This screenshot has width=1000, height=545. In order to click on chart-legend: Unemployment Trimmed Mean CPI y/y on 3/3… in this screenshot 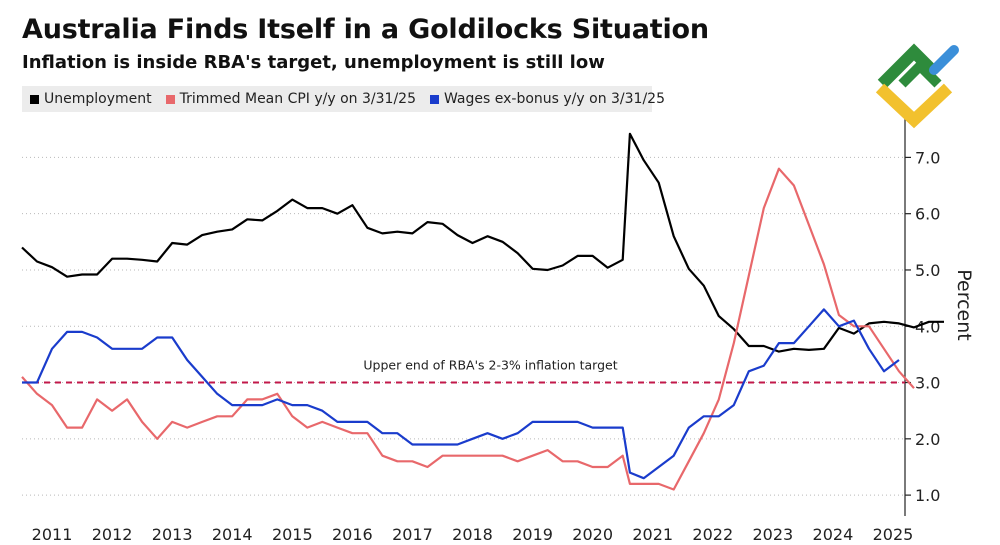, I will do `click(343, 99)`.